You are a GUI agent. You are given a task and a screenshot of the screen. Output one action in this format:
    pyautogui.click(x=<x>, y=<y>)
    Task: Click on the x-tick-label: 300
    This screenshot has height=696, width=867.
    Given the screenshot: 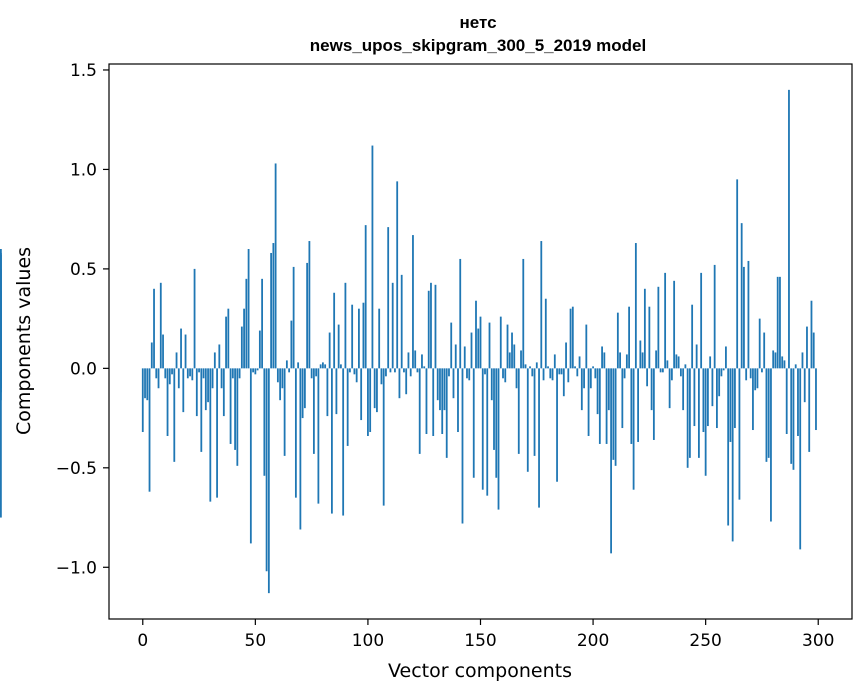 What is the action you would take?
    pyautogui.click(x=818, y=641)
    